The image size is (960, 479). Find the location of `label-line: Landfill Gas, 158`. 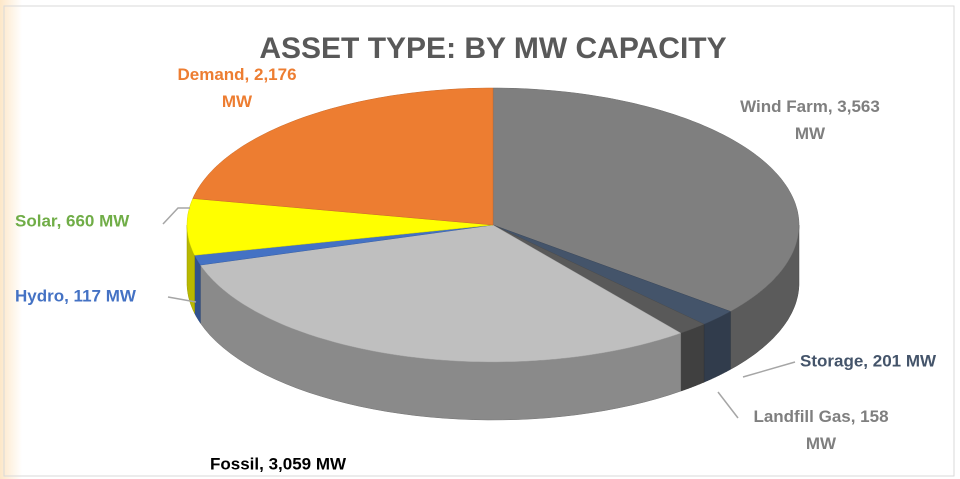

label-line: Landfill Gas, 158 is located at coordinates (820, 416).